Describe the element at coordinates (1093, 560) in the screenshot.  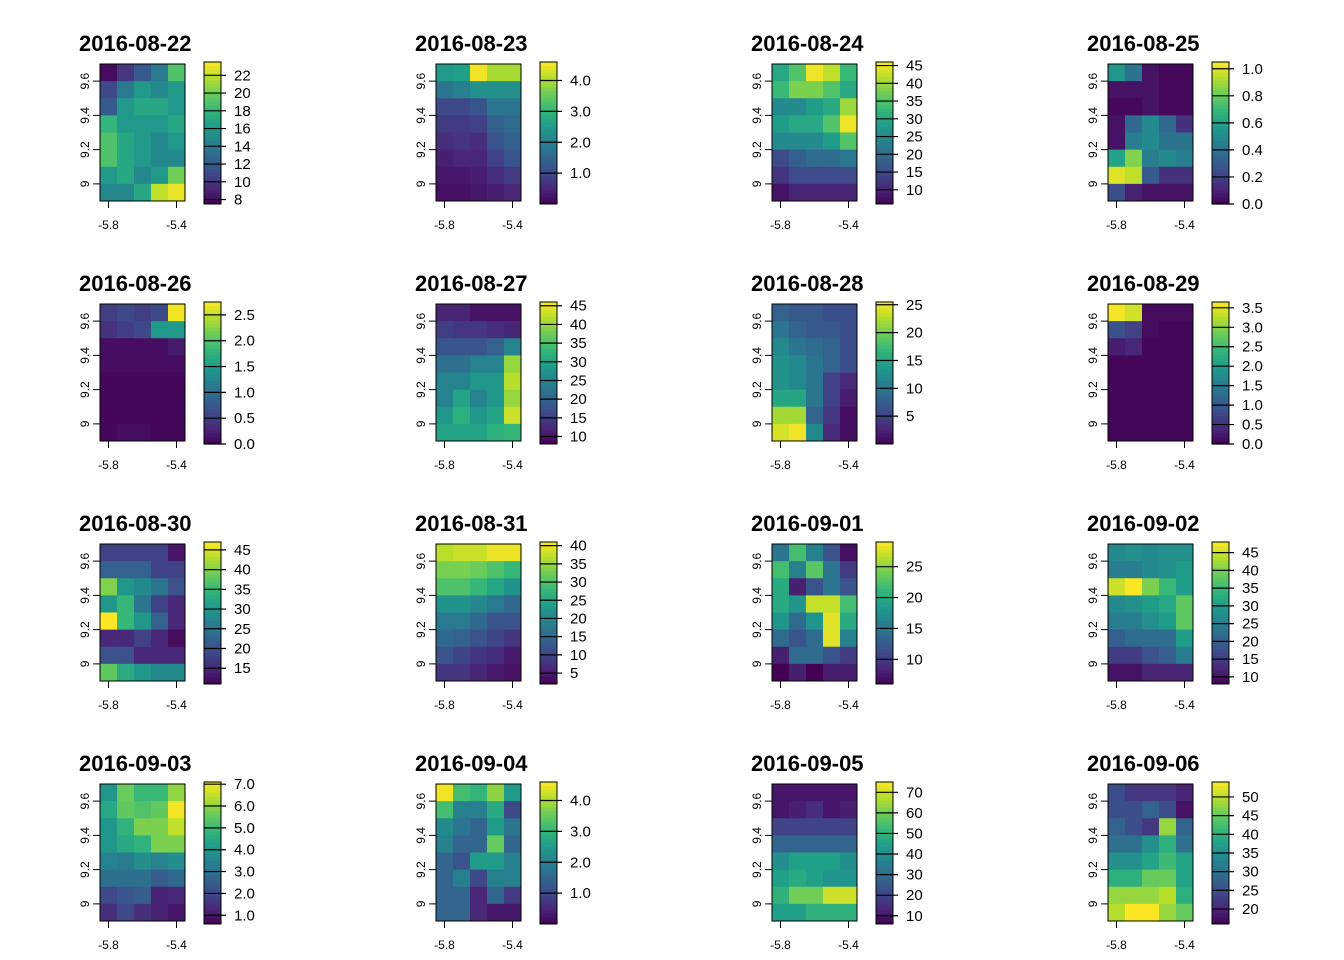
I see `y-tick-label: 9.6` at that location.